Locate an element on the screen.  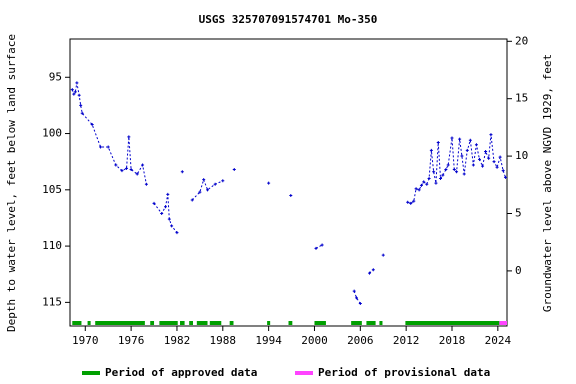
x-tick-label: 2018 is located at coordinates (452, 340).